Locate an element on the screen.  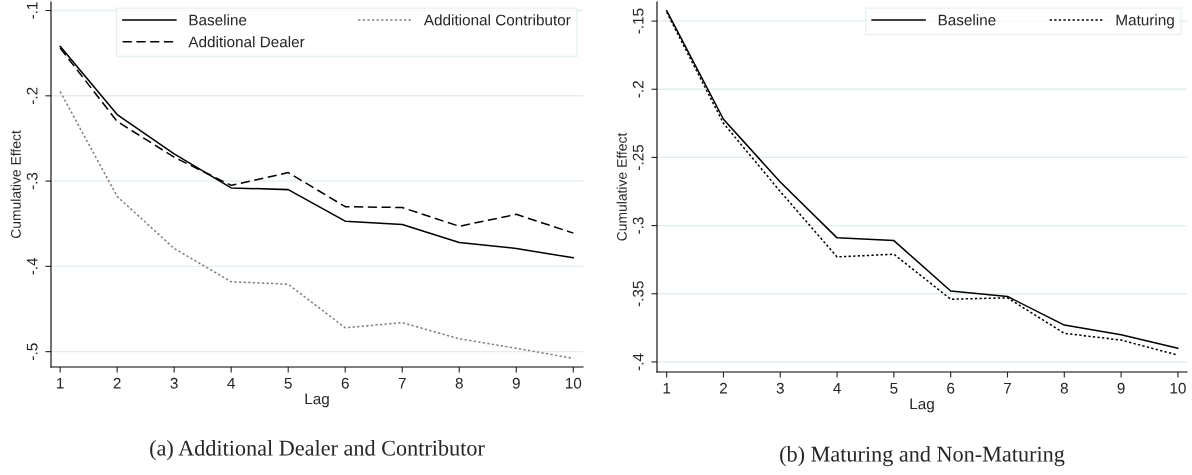
y-tick-label: -.25 is located at coordinates (638, 157).